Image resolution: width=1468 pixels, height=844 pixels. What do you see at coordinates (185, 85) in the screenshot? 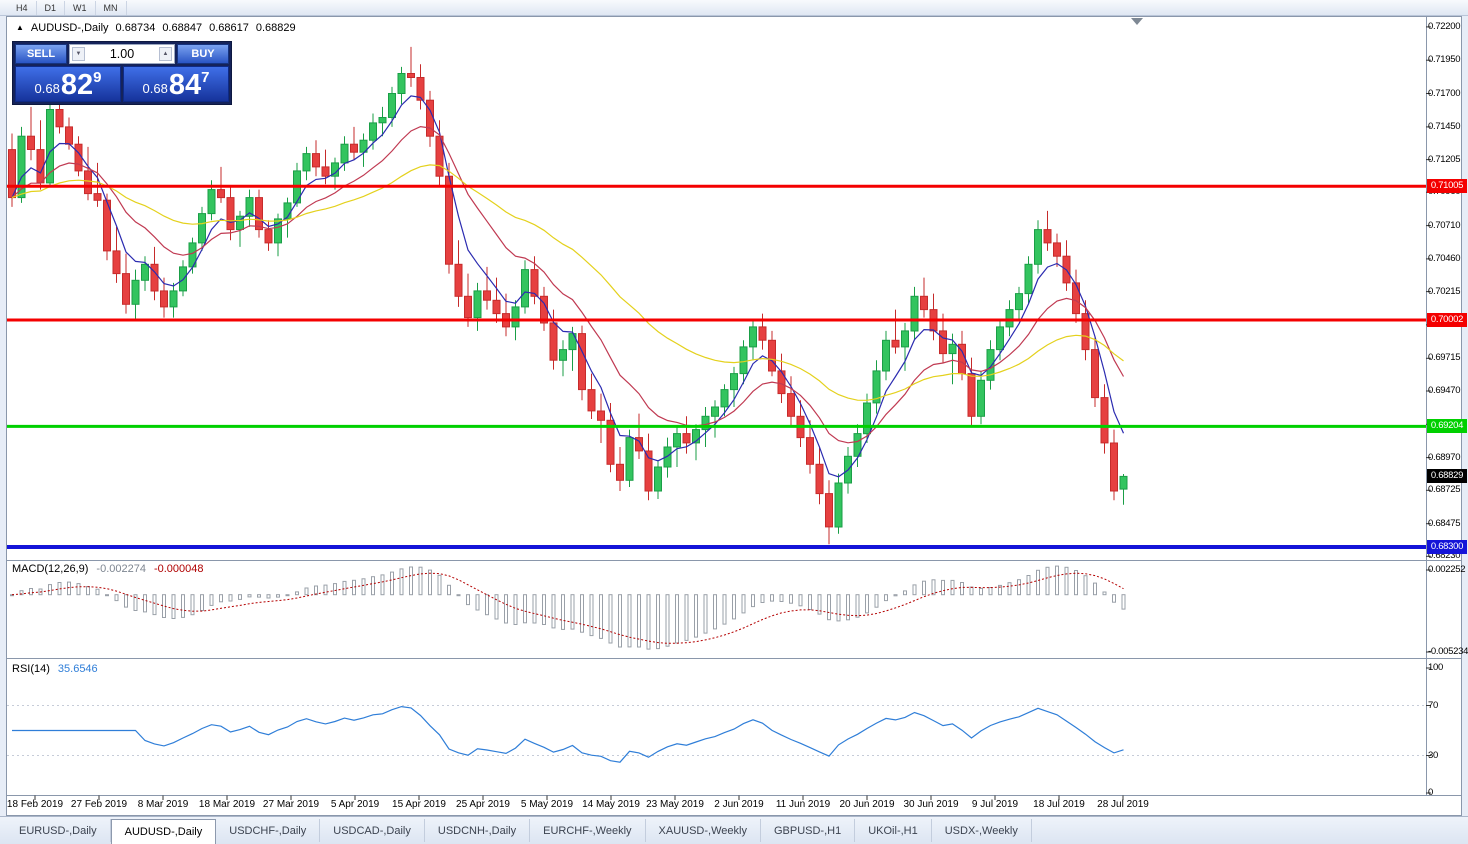
I see `buy-price-main: 84` at bounding box center [185, 85].